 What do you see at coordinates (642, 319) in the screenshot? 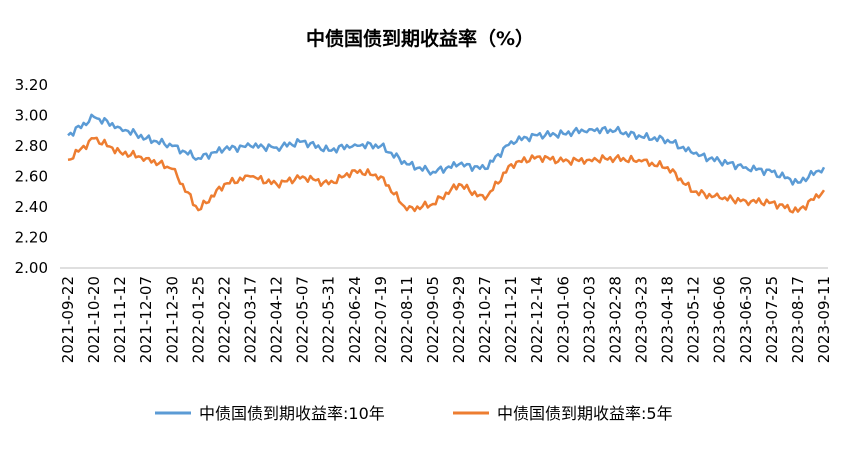
I see `x-tick-label: 2023-03-23` at bounding box center [642, 319].